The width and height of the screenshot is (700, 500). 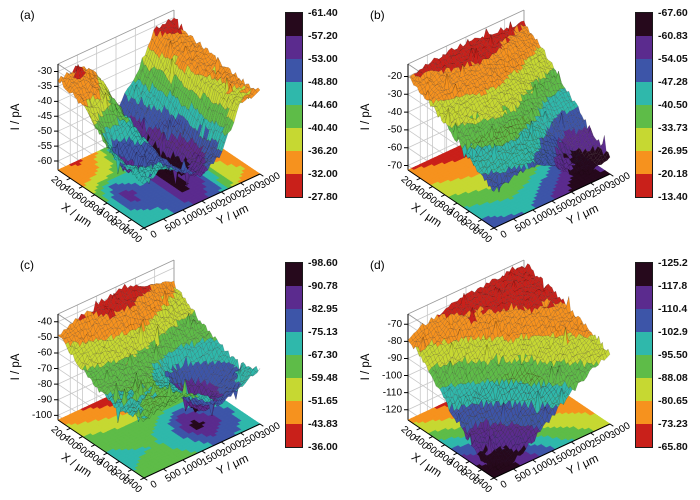 What do you see at coordinates (323, 105) in the screenshot?
I see `colorbar-tick-label: -44.60` at bounding box center [323, 105].